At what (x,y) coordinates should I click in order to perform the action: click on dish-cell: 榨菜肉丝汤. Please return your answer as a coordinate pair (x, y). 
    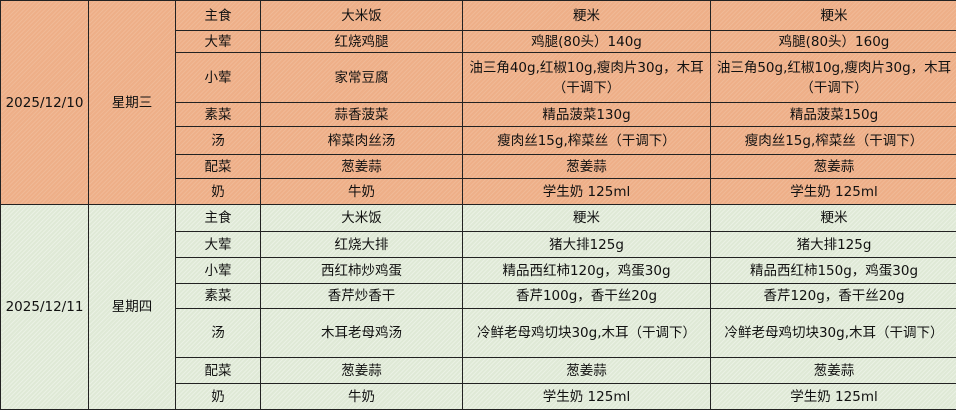
    Looking at the image, I should click on (362, 141).